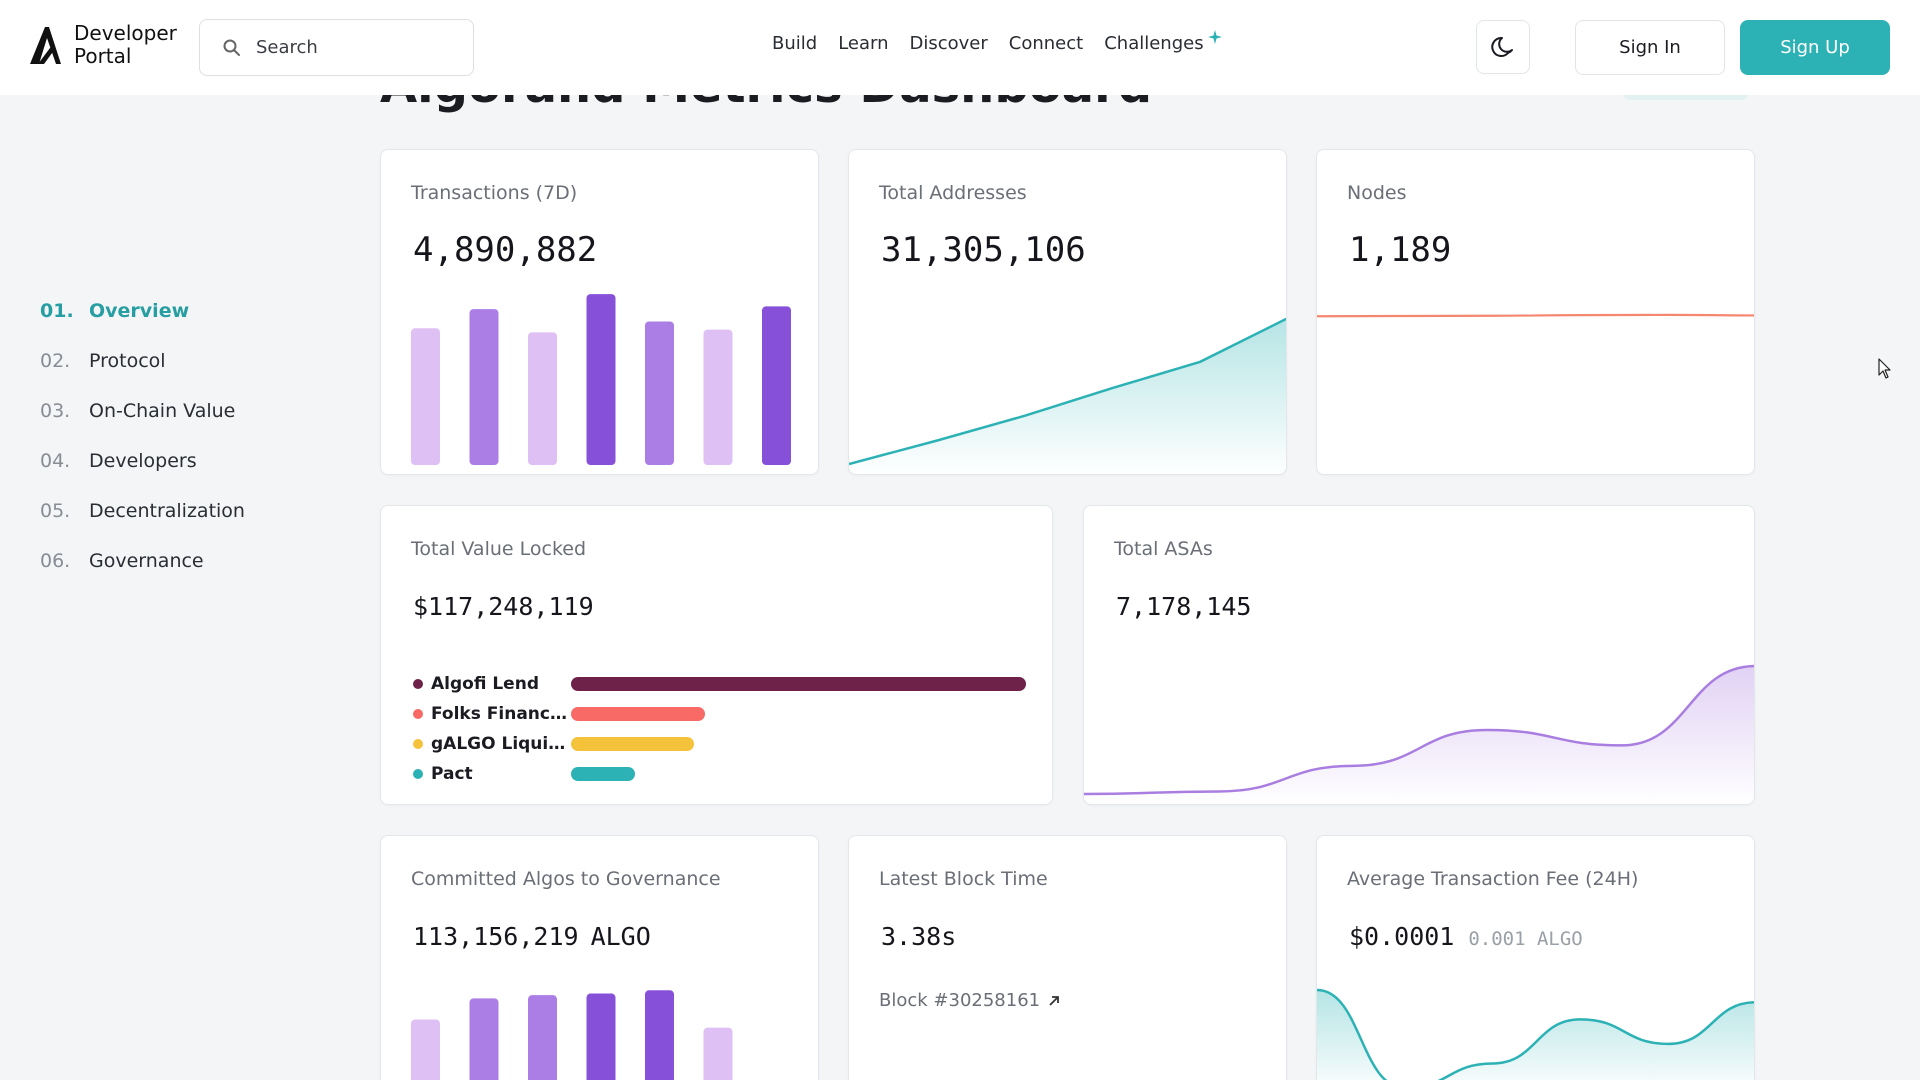 Image resolution: width=1920 pixels, height=1080 pixels. I want to click on moon-icon, so click(1502, 46).